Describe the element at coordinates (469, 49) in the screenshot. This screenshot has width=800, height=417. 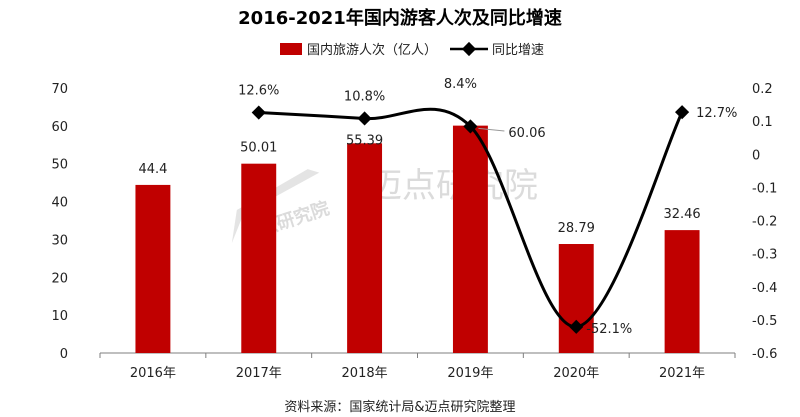
I see `legend-line-marker` at that location.